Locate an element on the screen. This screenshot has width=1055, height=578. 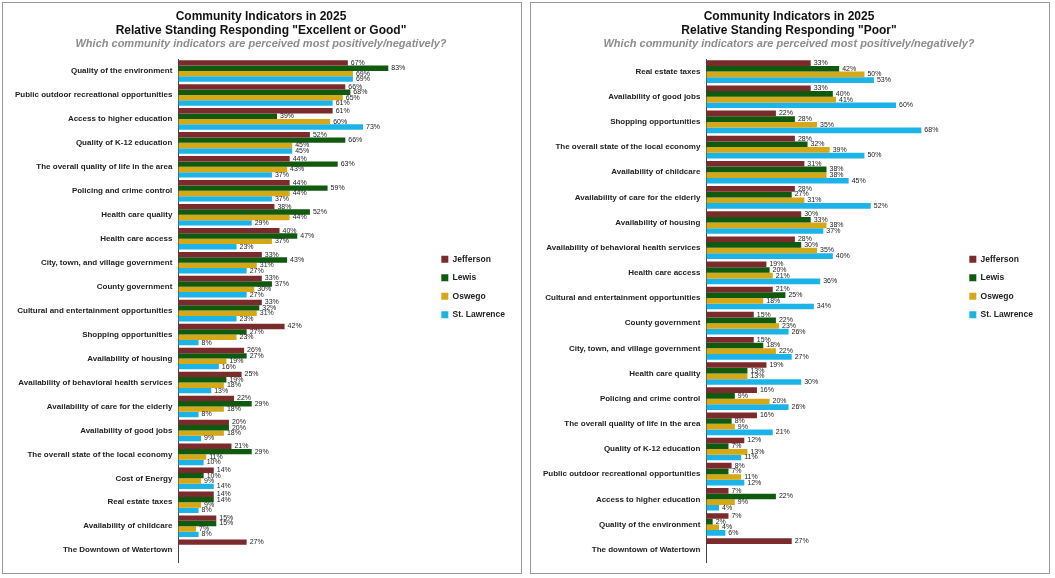
y-tick-label: Quality of the environment is located at coordinates (122, 71).